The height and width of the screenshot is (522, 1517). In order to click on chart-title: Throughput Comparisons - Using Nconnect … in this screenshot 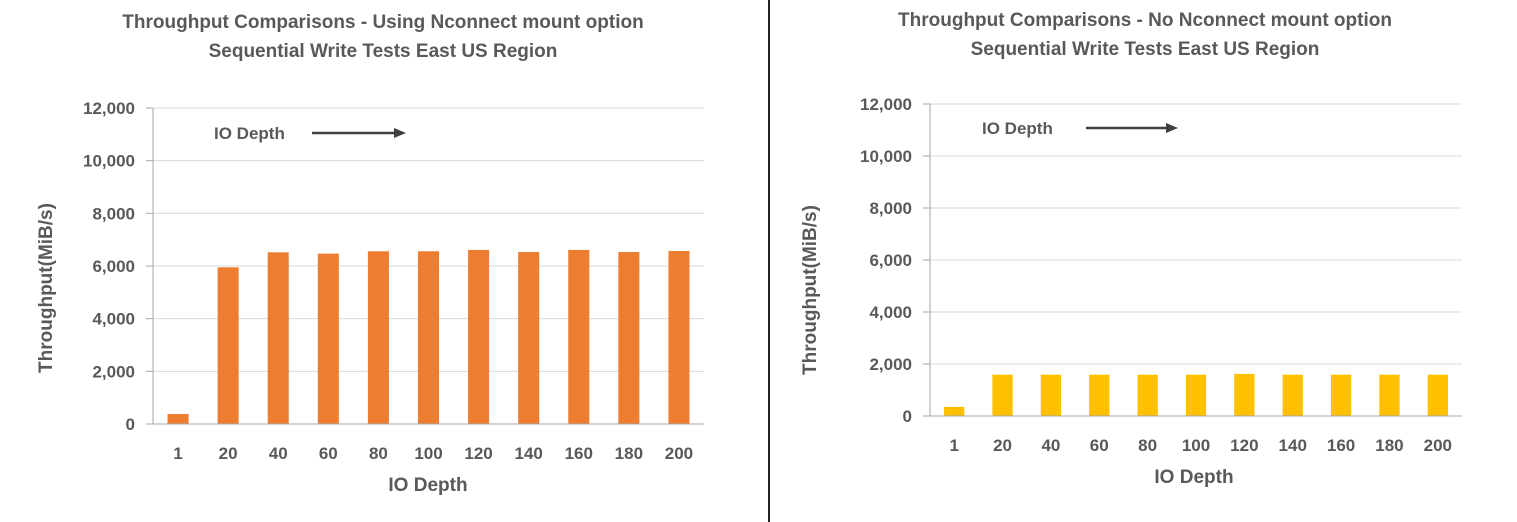, I will do `click(382, 22)`.